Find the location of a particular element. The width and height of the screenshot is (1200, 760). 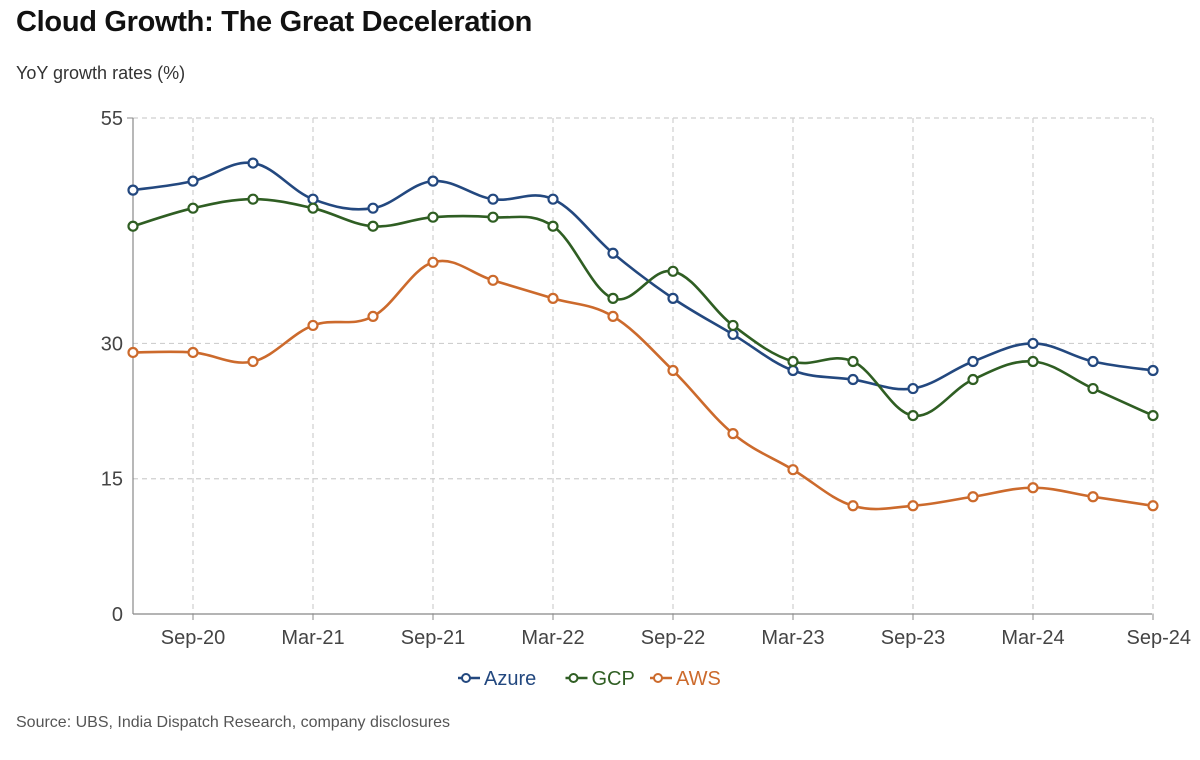

legend-item-gcp: GCP is located at coordinates (600, 679).